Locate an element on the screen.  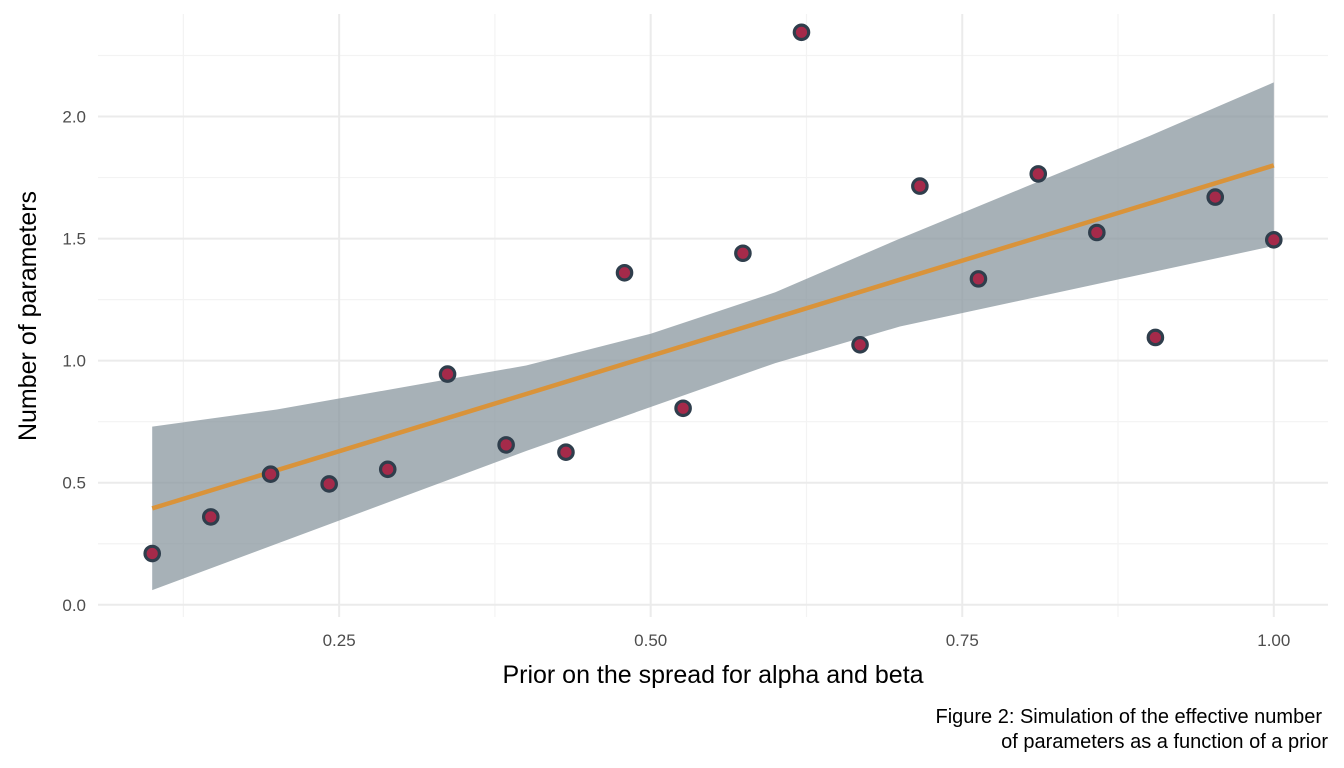
x-tick-label: 0.25 is located at coordinates (339, 640).